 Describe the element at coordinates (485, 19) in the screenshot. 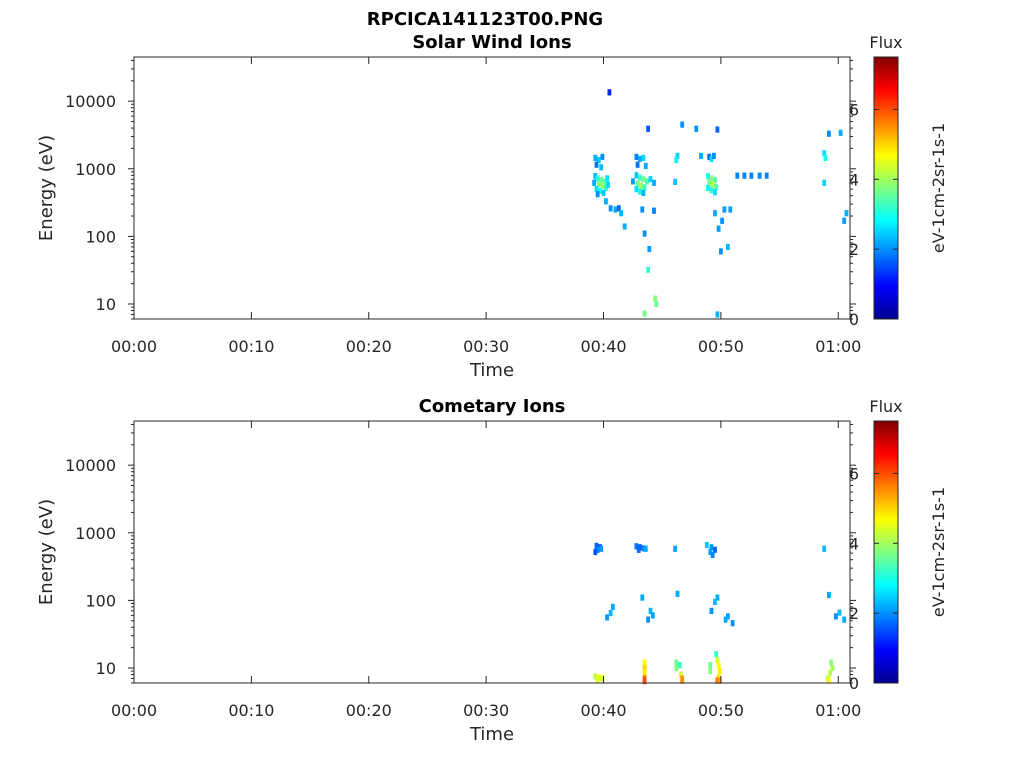

I see `figure-title: RPCICA141123T00.PNG` at that location.